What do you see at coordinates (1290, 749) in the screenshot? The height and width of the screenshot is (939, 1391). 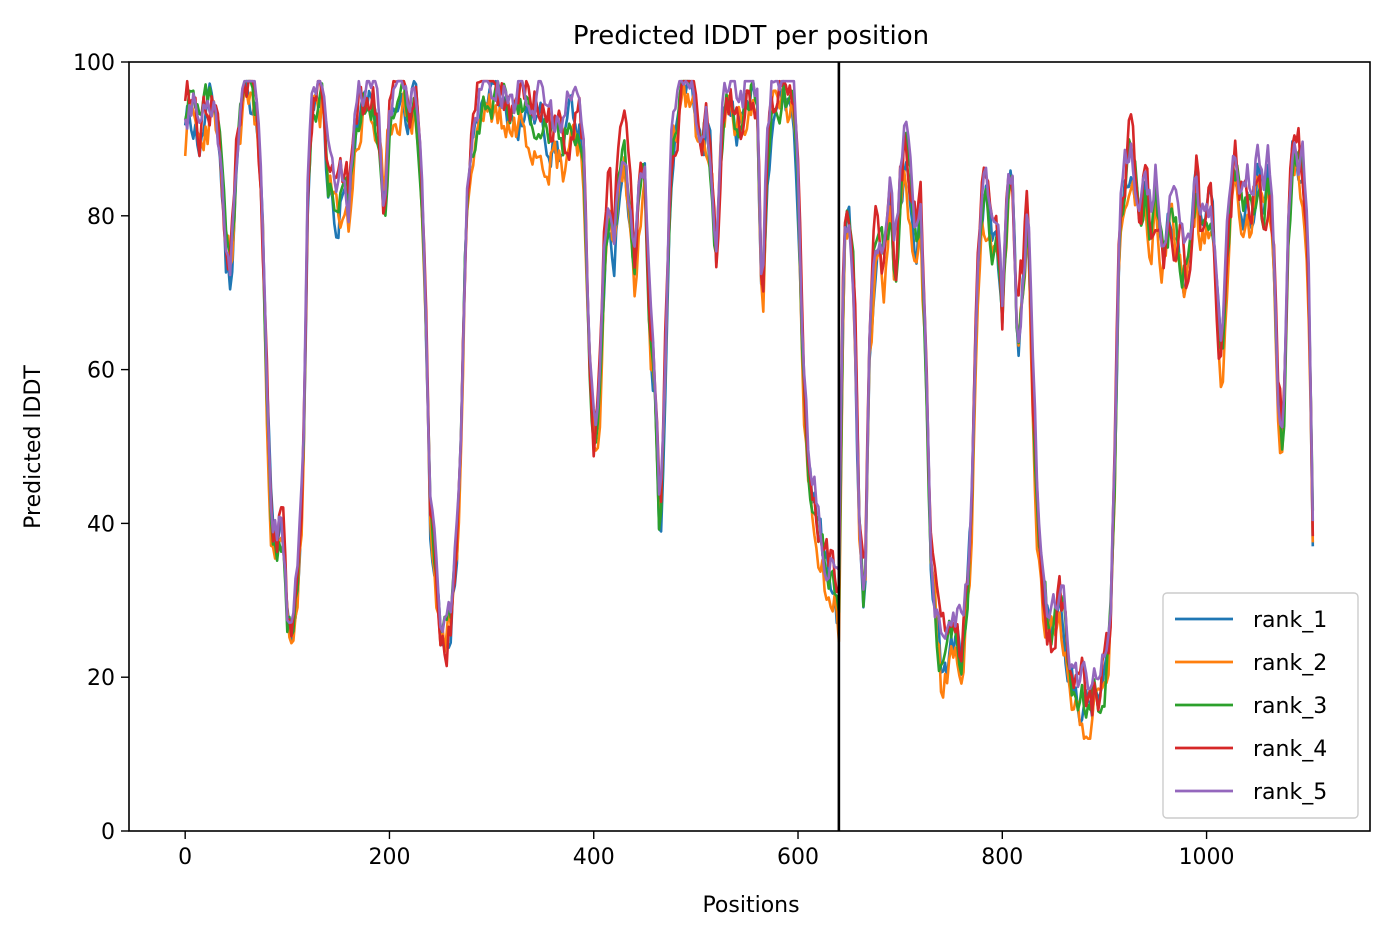 I see `legend-label-rank-4: rank_4` at bounding box center [1290, 749].